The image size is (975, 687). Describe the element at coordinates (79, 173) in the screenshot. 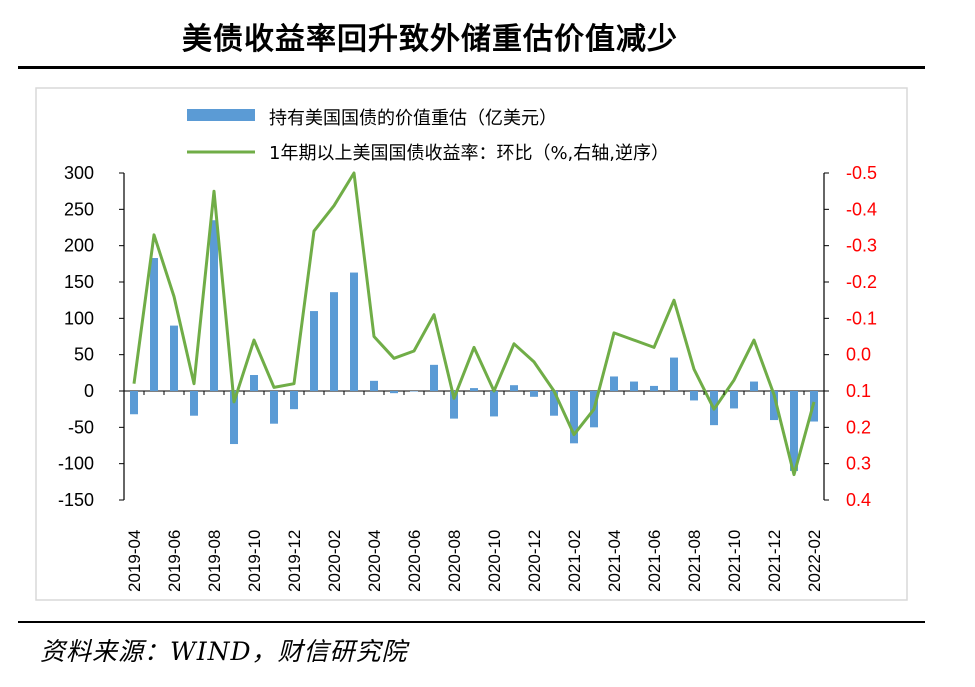

I see `left-axis-tick-label: 300` at that location.